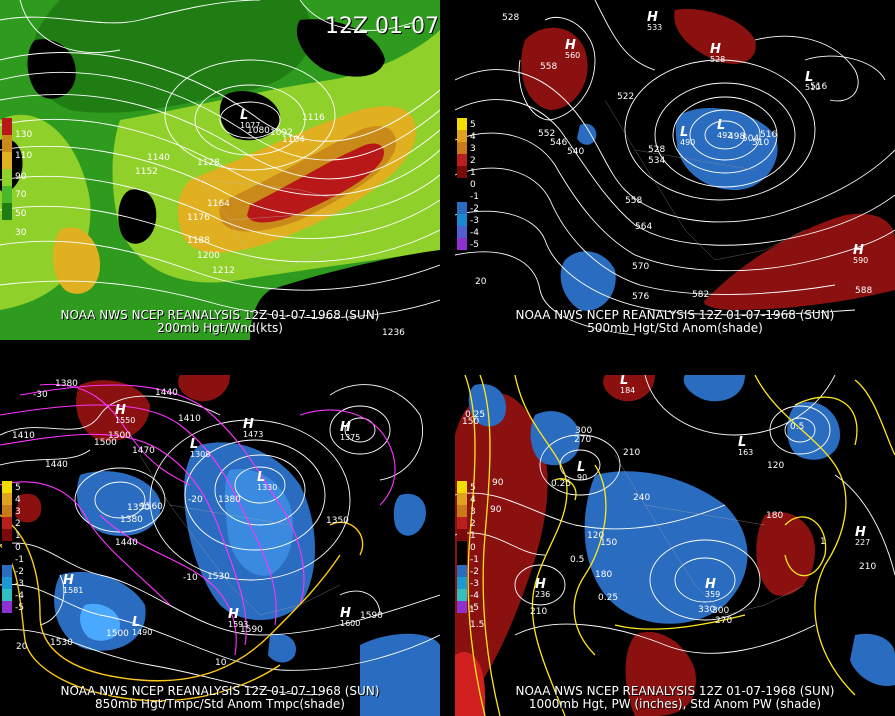  Describe the element at coordinates (628, 390) in the screenshot. I see `center-value: 184` at that location.